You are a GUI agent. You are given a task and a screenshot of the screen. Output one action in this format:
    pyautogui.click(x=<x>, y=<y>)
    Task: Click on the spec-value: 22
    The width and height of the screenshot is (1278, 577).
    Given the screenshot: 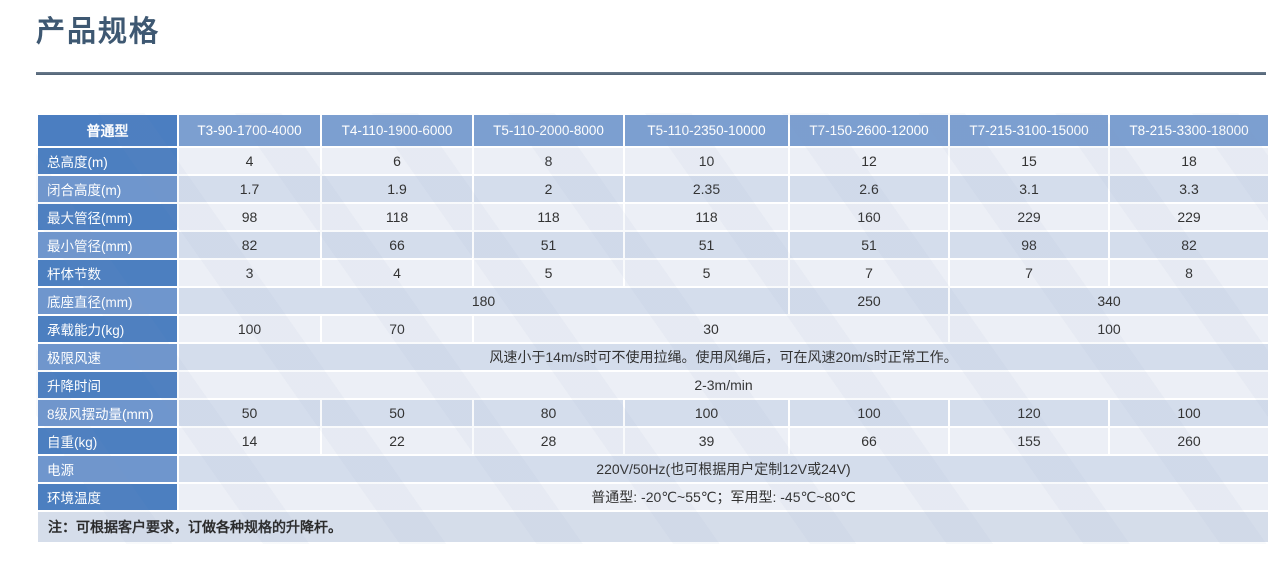 What is the action you would take?
    pyautogui.click(x=397, y=441)
    